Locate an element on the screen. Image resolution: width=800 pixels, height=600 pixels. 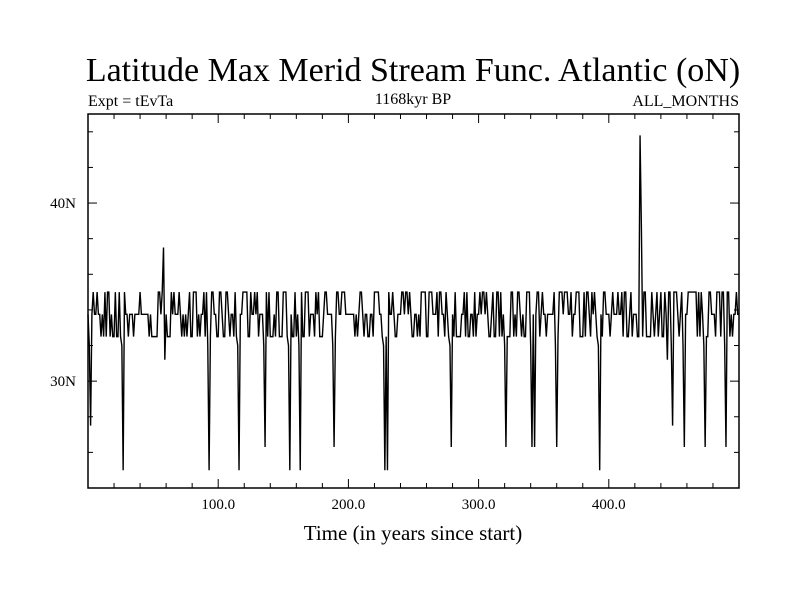
x-tick-label: 300.0 is located at coordinates (479, 505).